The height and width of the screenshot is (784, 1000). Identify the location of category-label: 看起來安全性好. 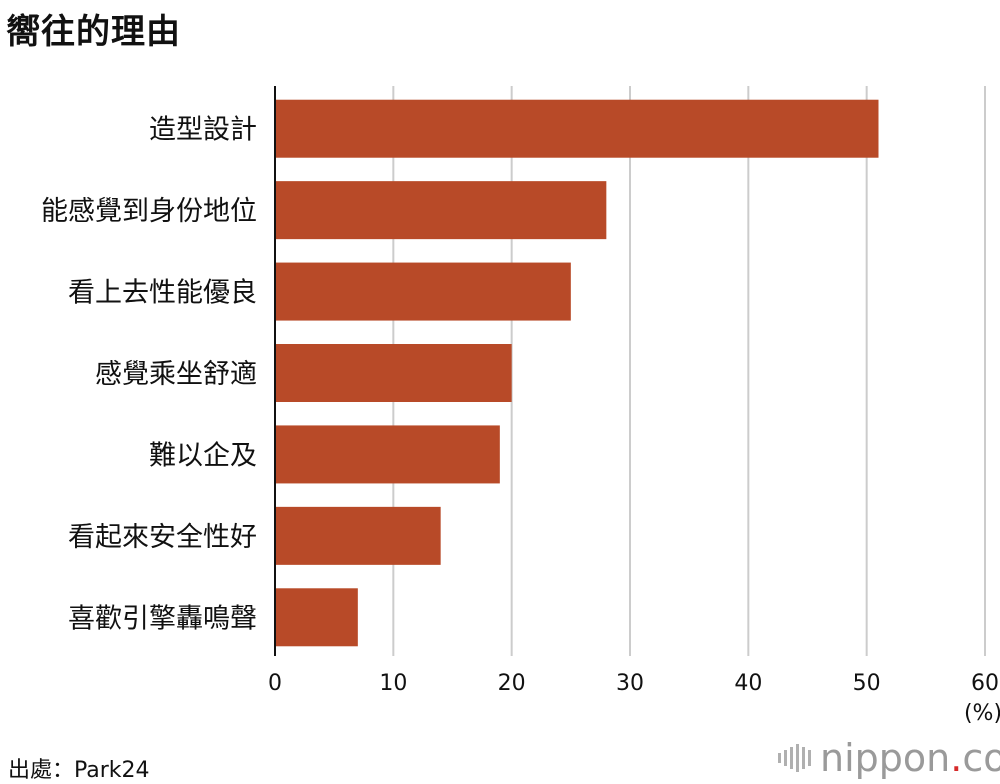
(162, 537).